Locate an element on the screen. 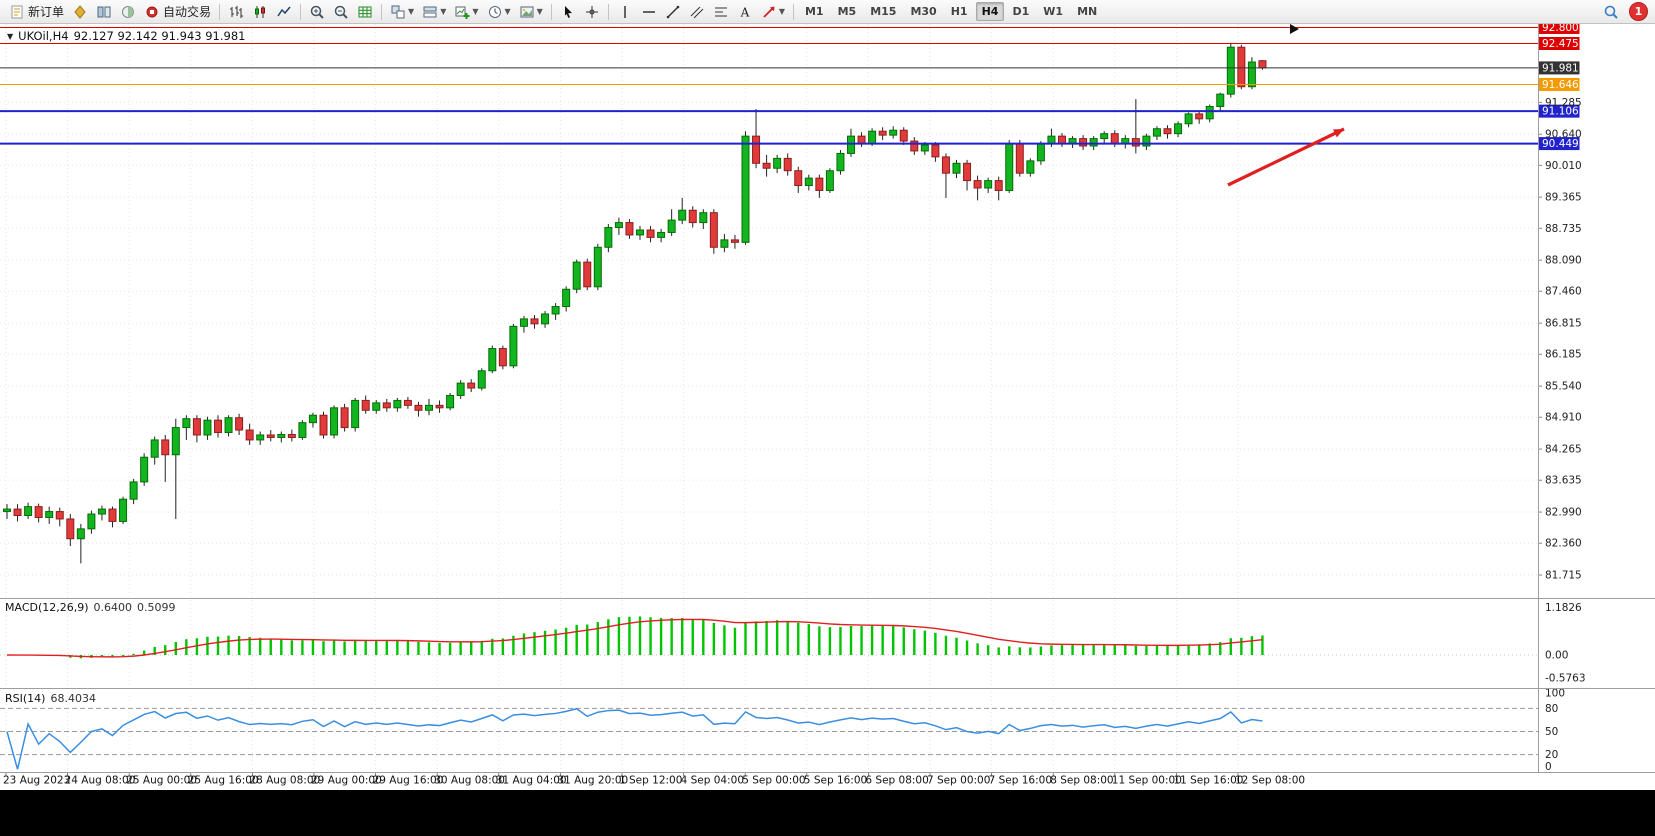 The height and width of the screenshot is (836, 1655). svg-text: 20 is located at coordinates (1551, 755).